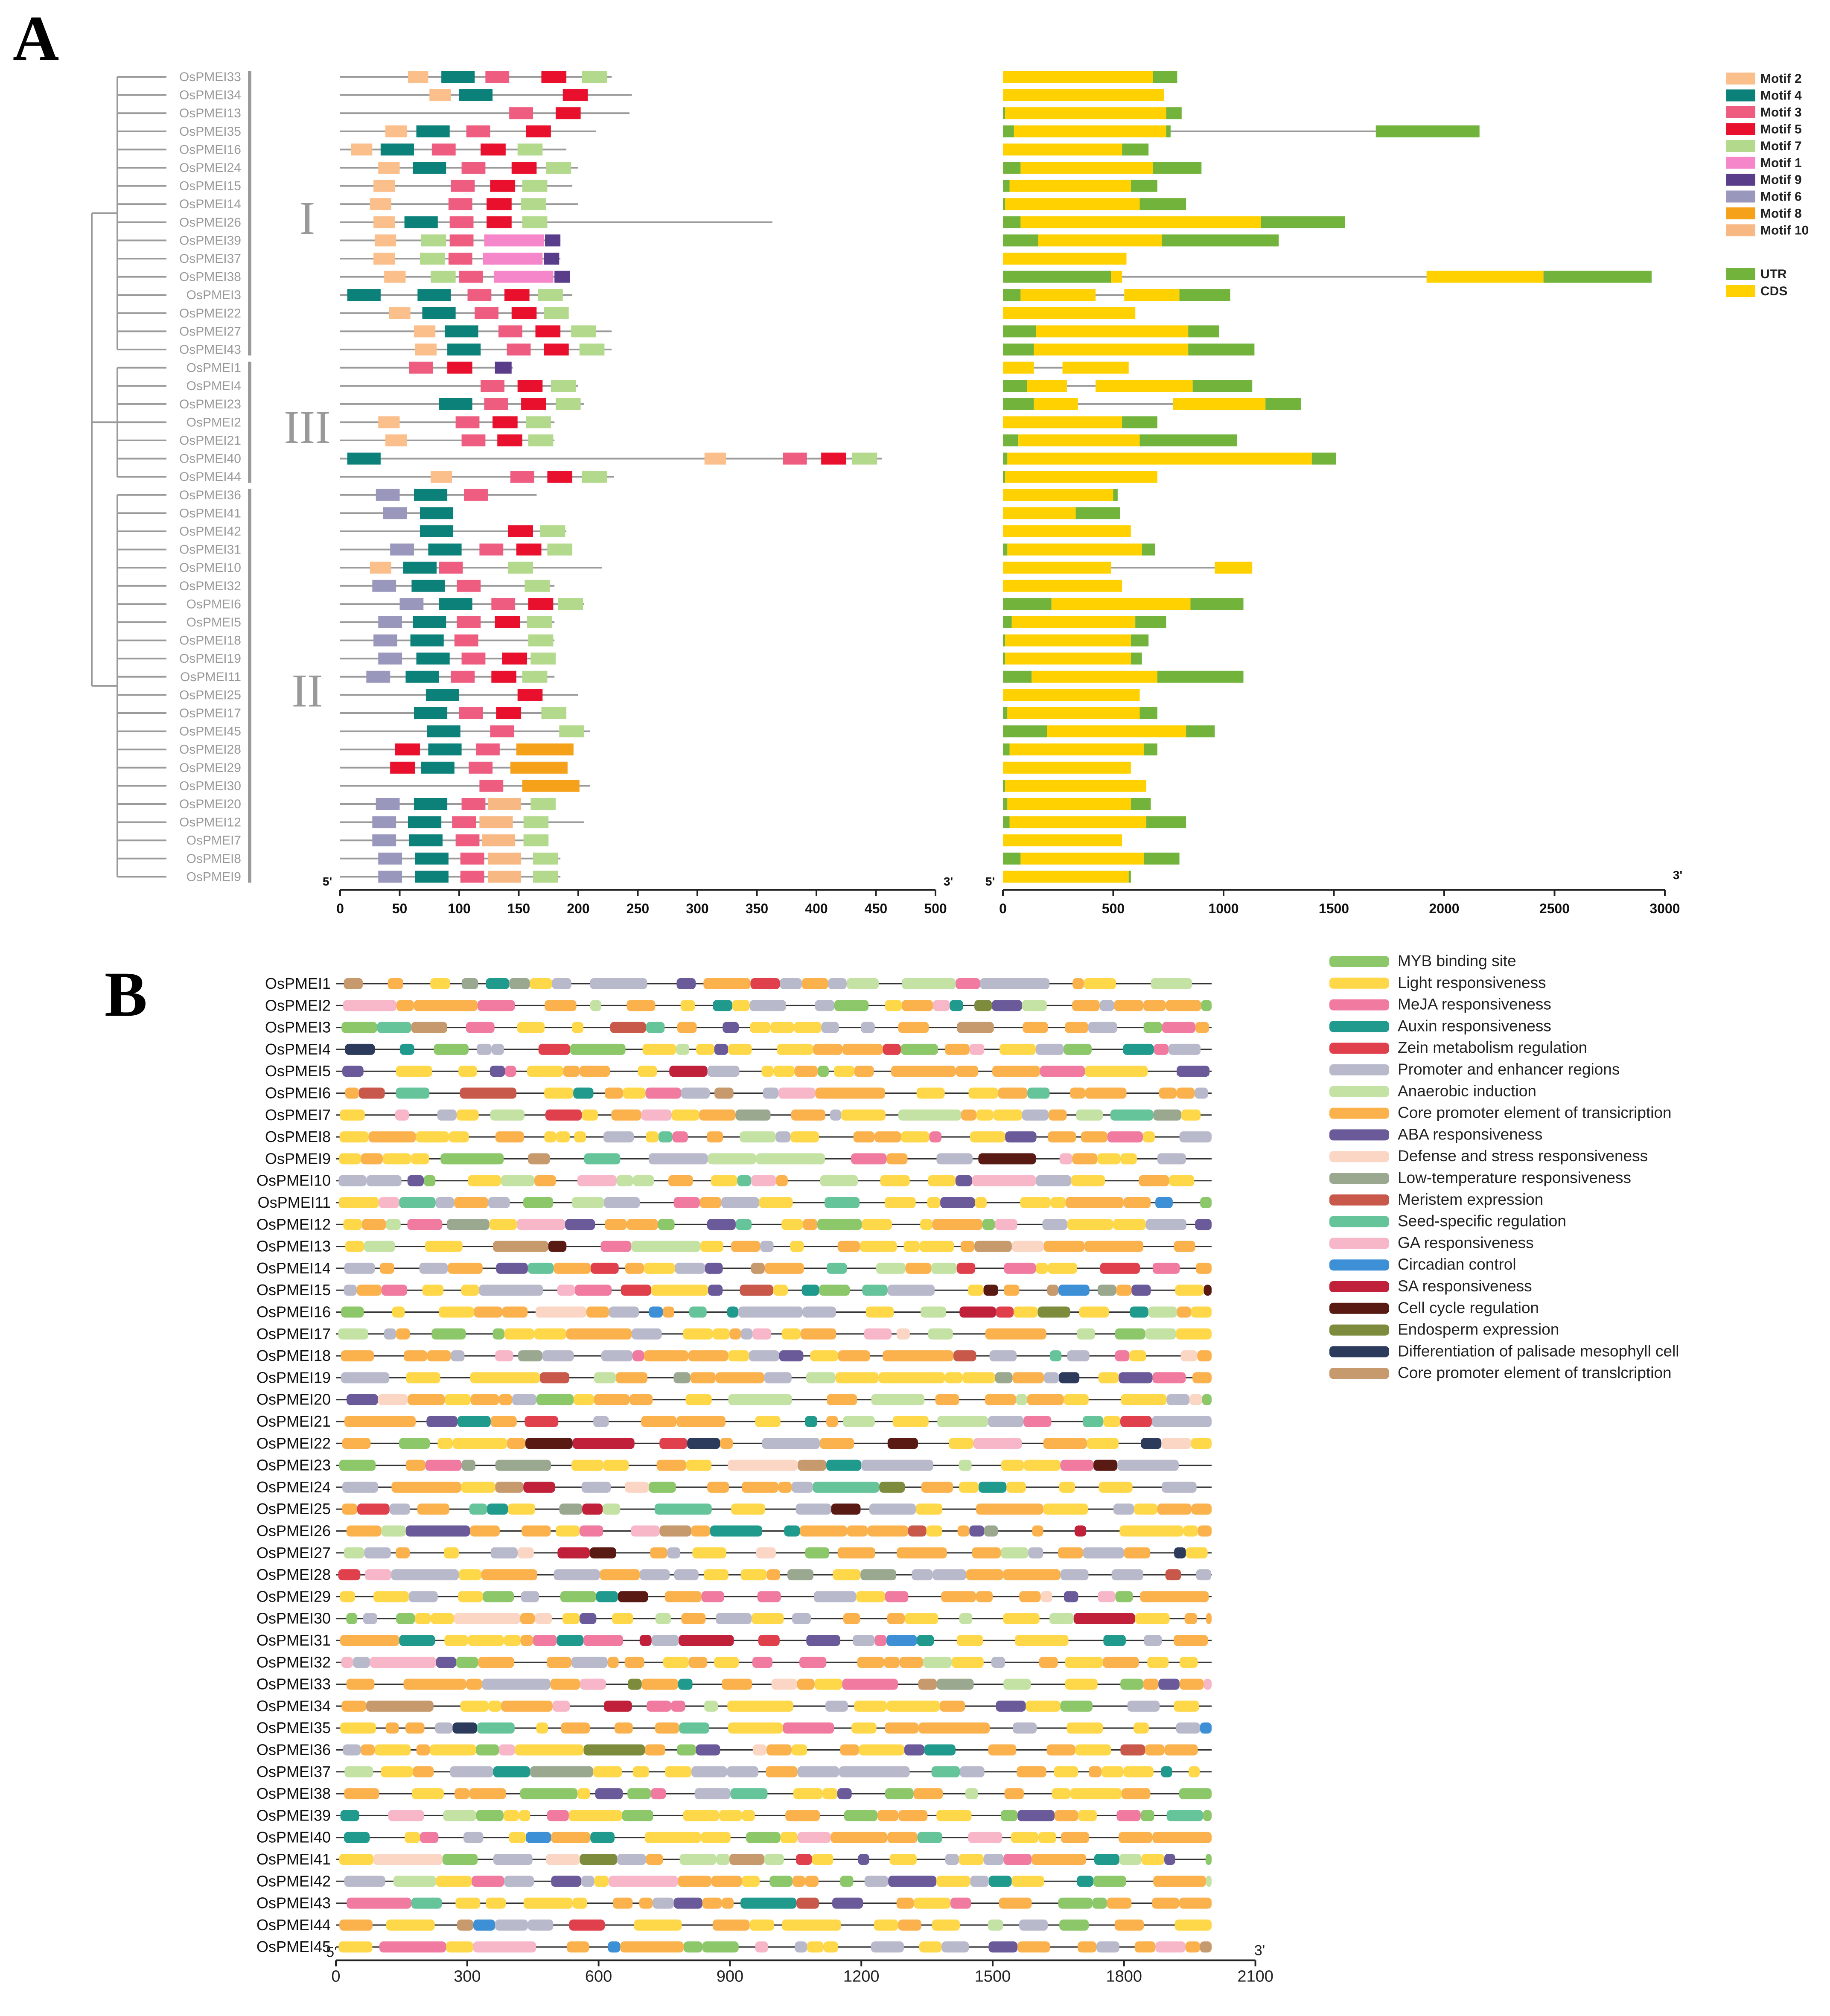  I want to click on gene-name-a: OsPMEI30, so click(210, 786).